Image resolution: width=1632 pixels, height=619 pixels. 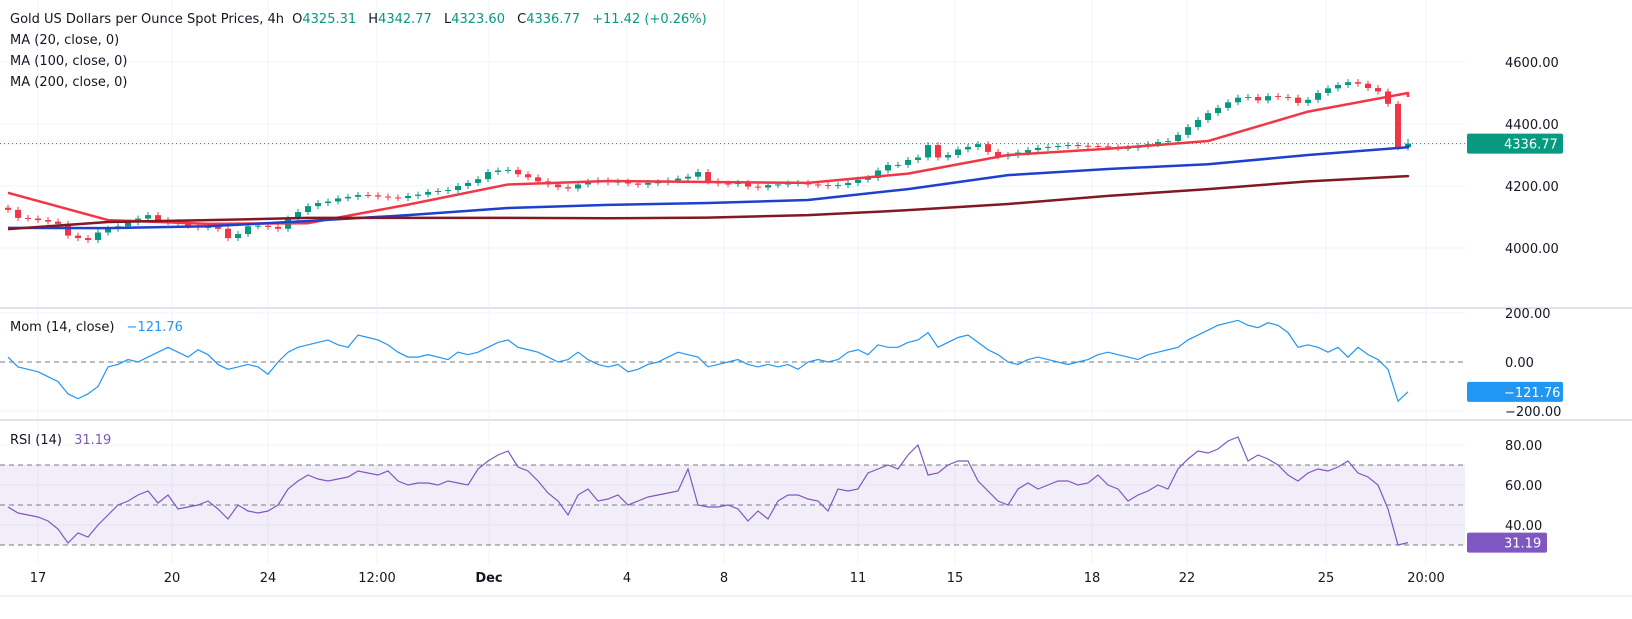 I want to click on mom-axis-label: −200.00, so click(x=1533, y=412).